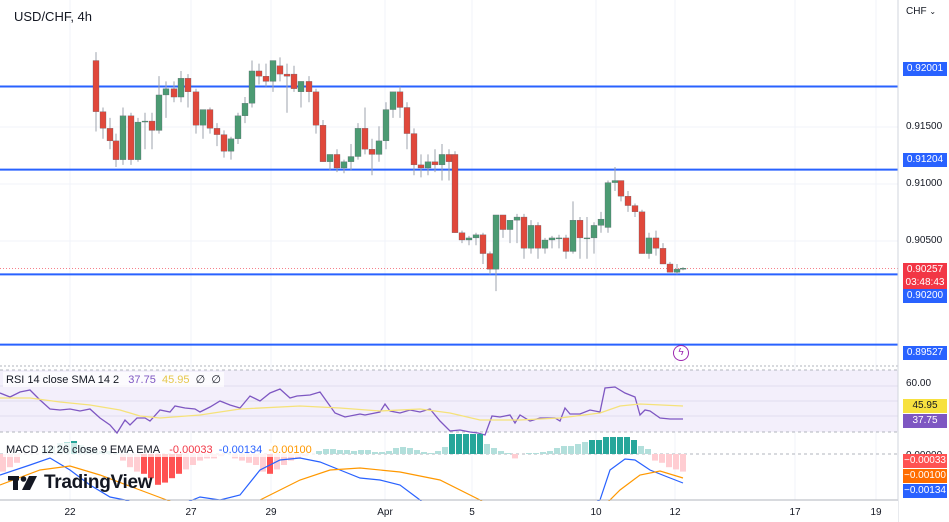 The image size is (949, 522). Describe the element at coordinates (925, 421) in the screenshot. I see `rsi-tag: 37.75` at that location.